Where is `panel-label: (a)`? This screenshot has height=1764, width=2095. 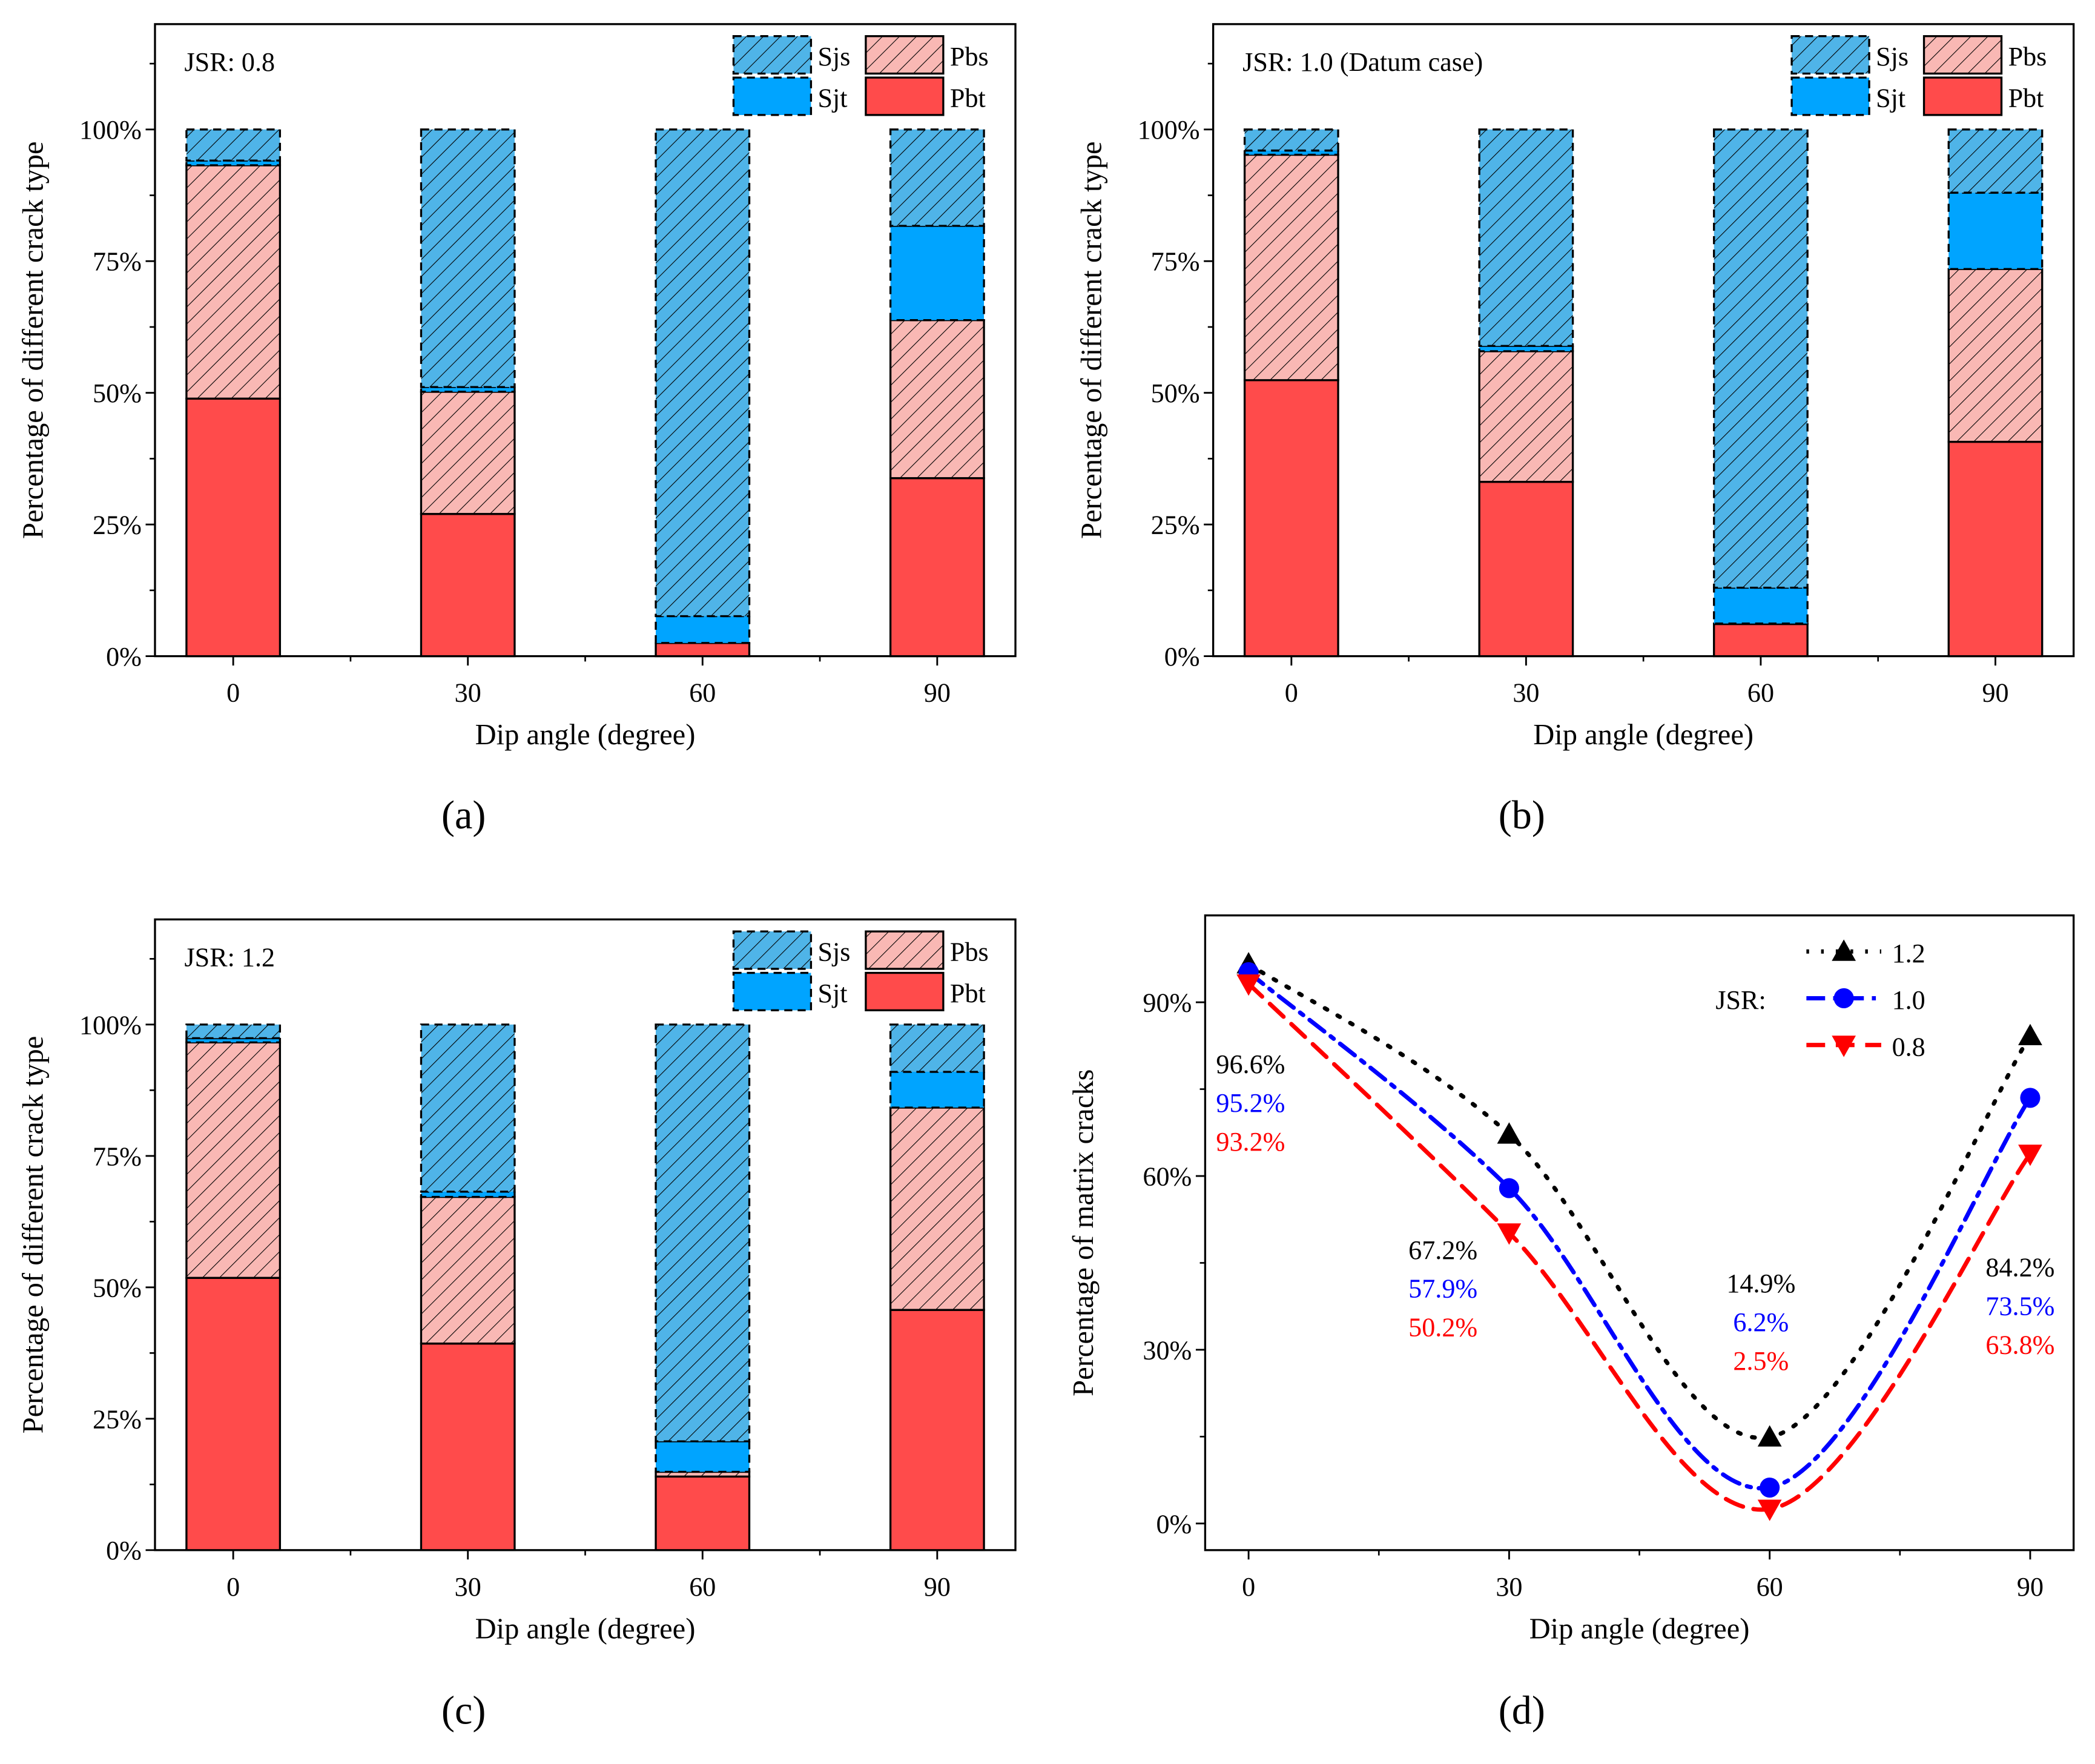 panel-label: (a) is located at coordinates (464, 815).